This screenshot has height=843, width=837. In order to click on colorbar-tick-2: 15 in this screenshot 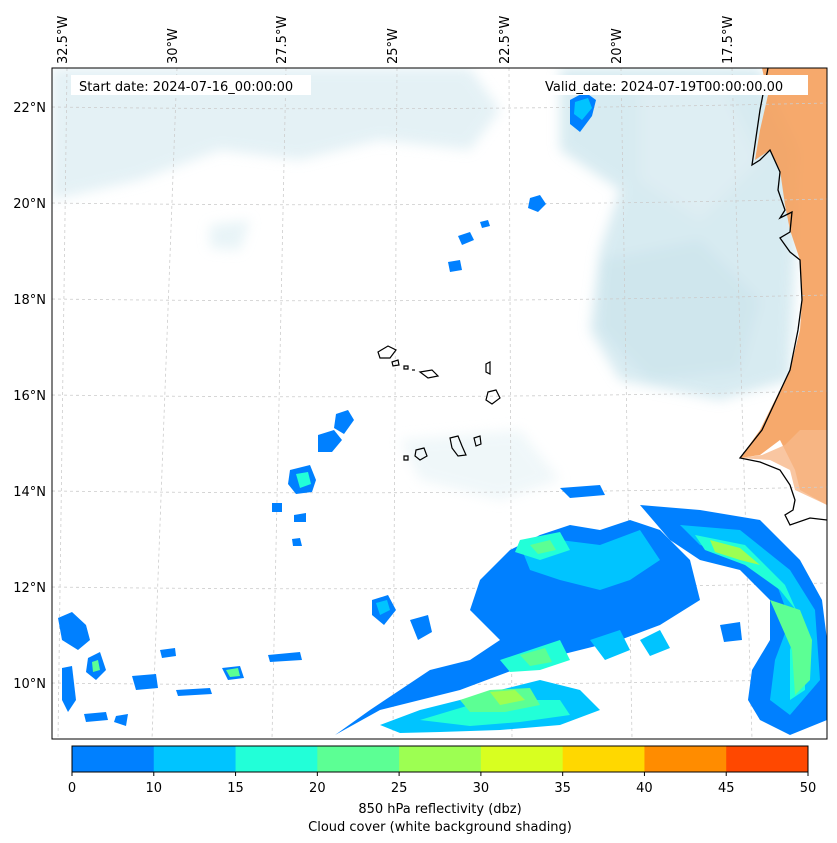, I will do `click(235, 788)`.